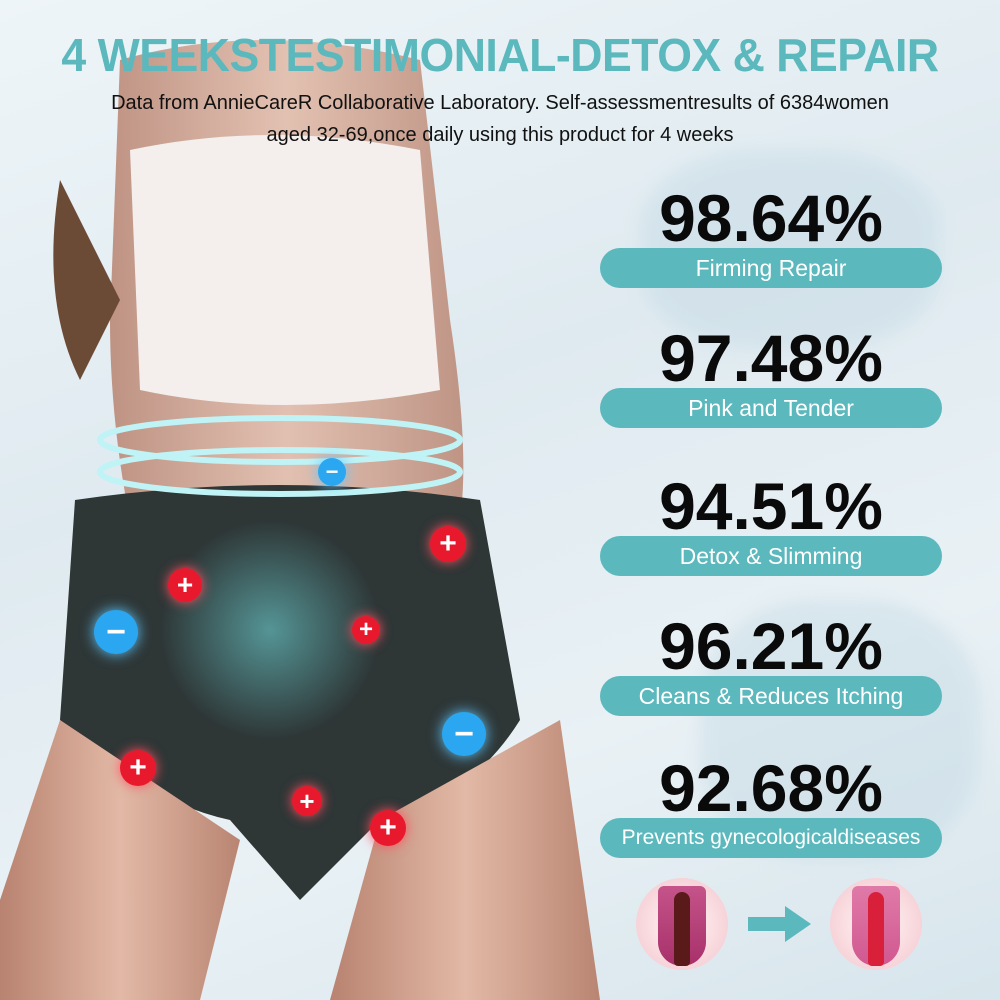  What do you see at coordinates (771, 696) in the screenshot?
I see `stat-label-pill: Cleans & Reduces Itching` at bounding box center [771, 696].